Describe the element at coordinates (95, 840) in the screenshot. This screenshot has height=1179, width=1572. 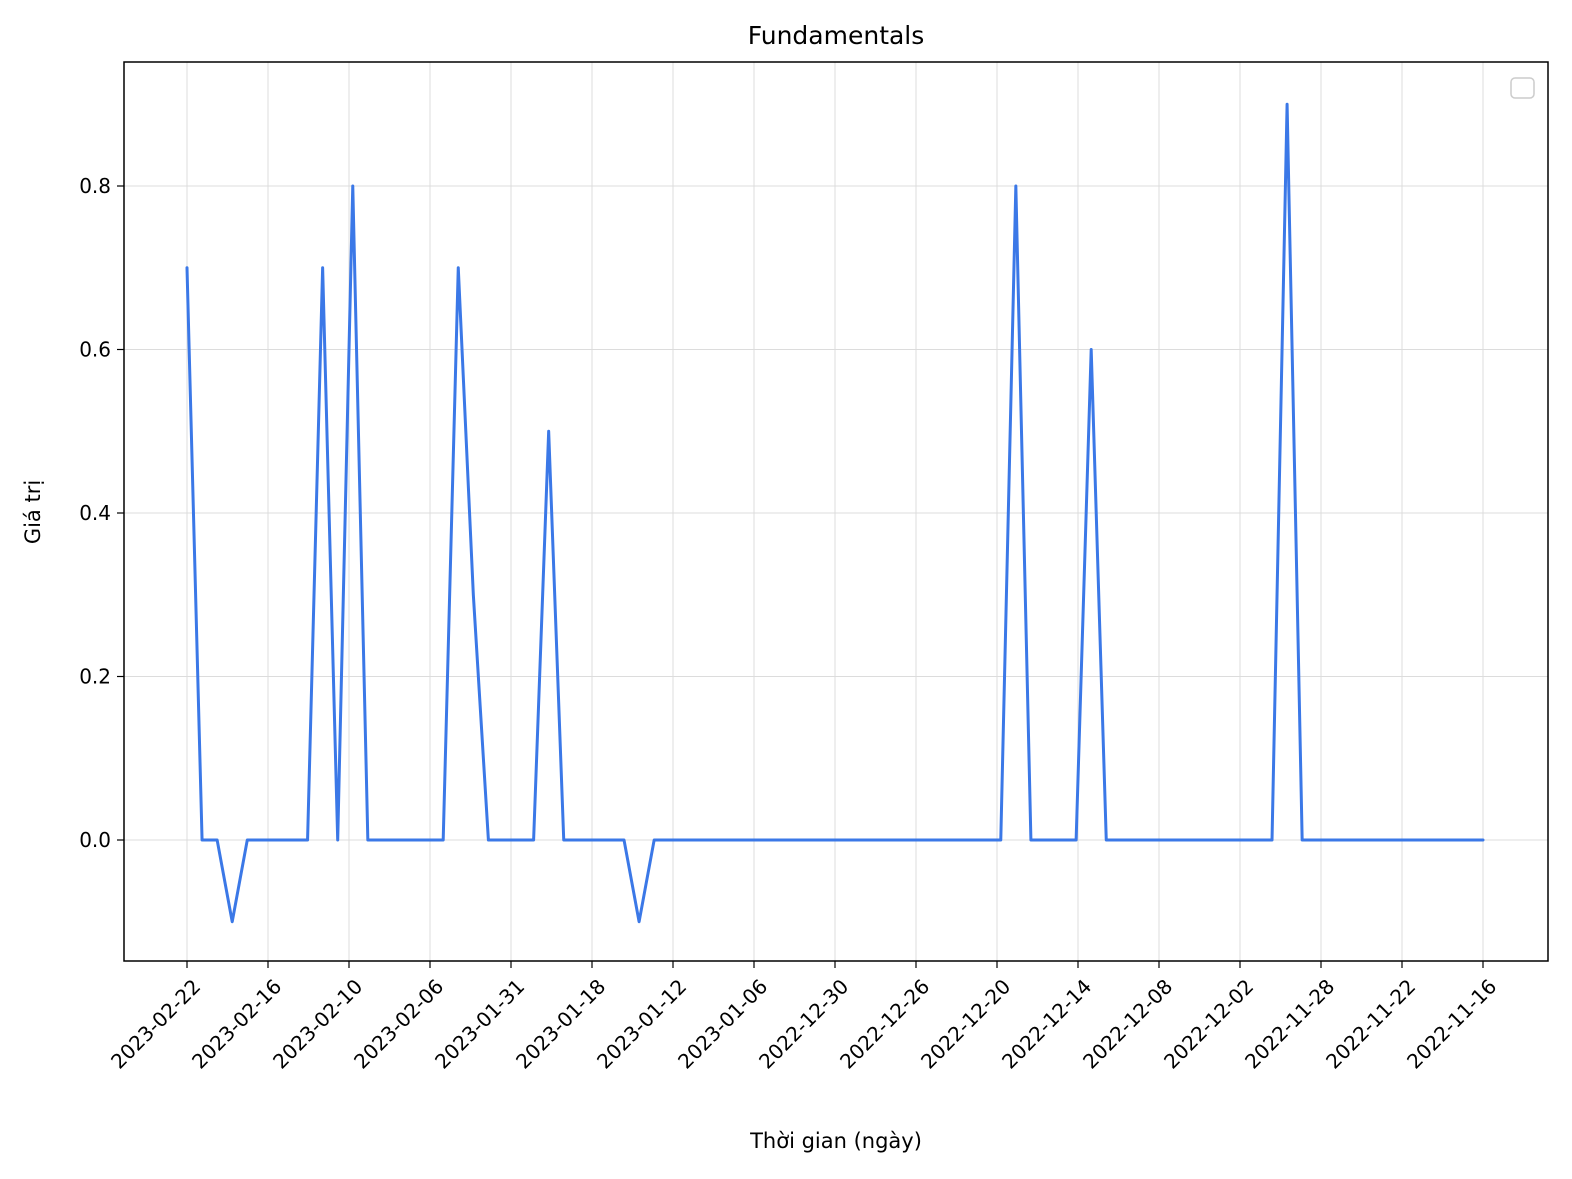
I see `y-tick-label: 0.0` at that location.